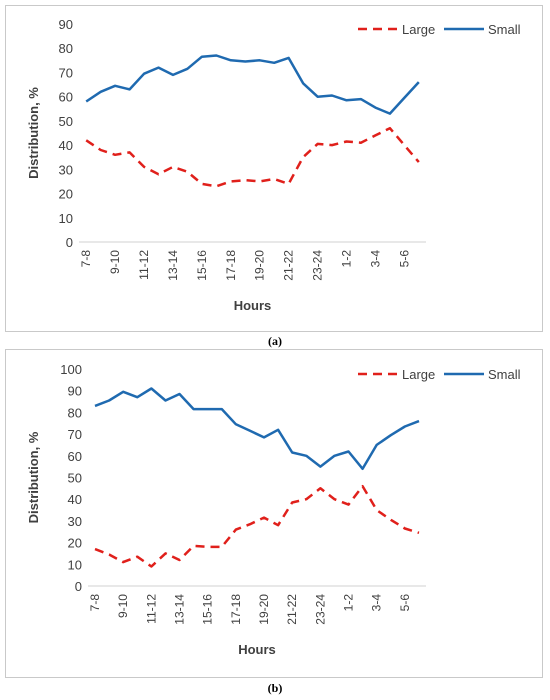 This screenshot has width=550, height=700. I want to click on caption-a: (a), so click(275, 341).